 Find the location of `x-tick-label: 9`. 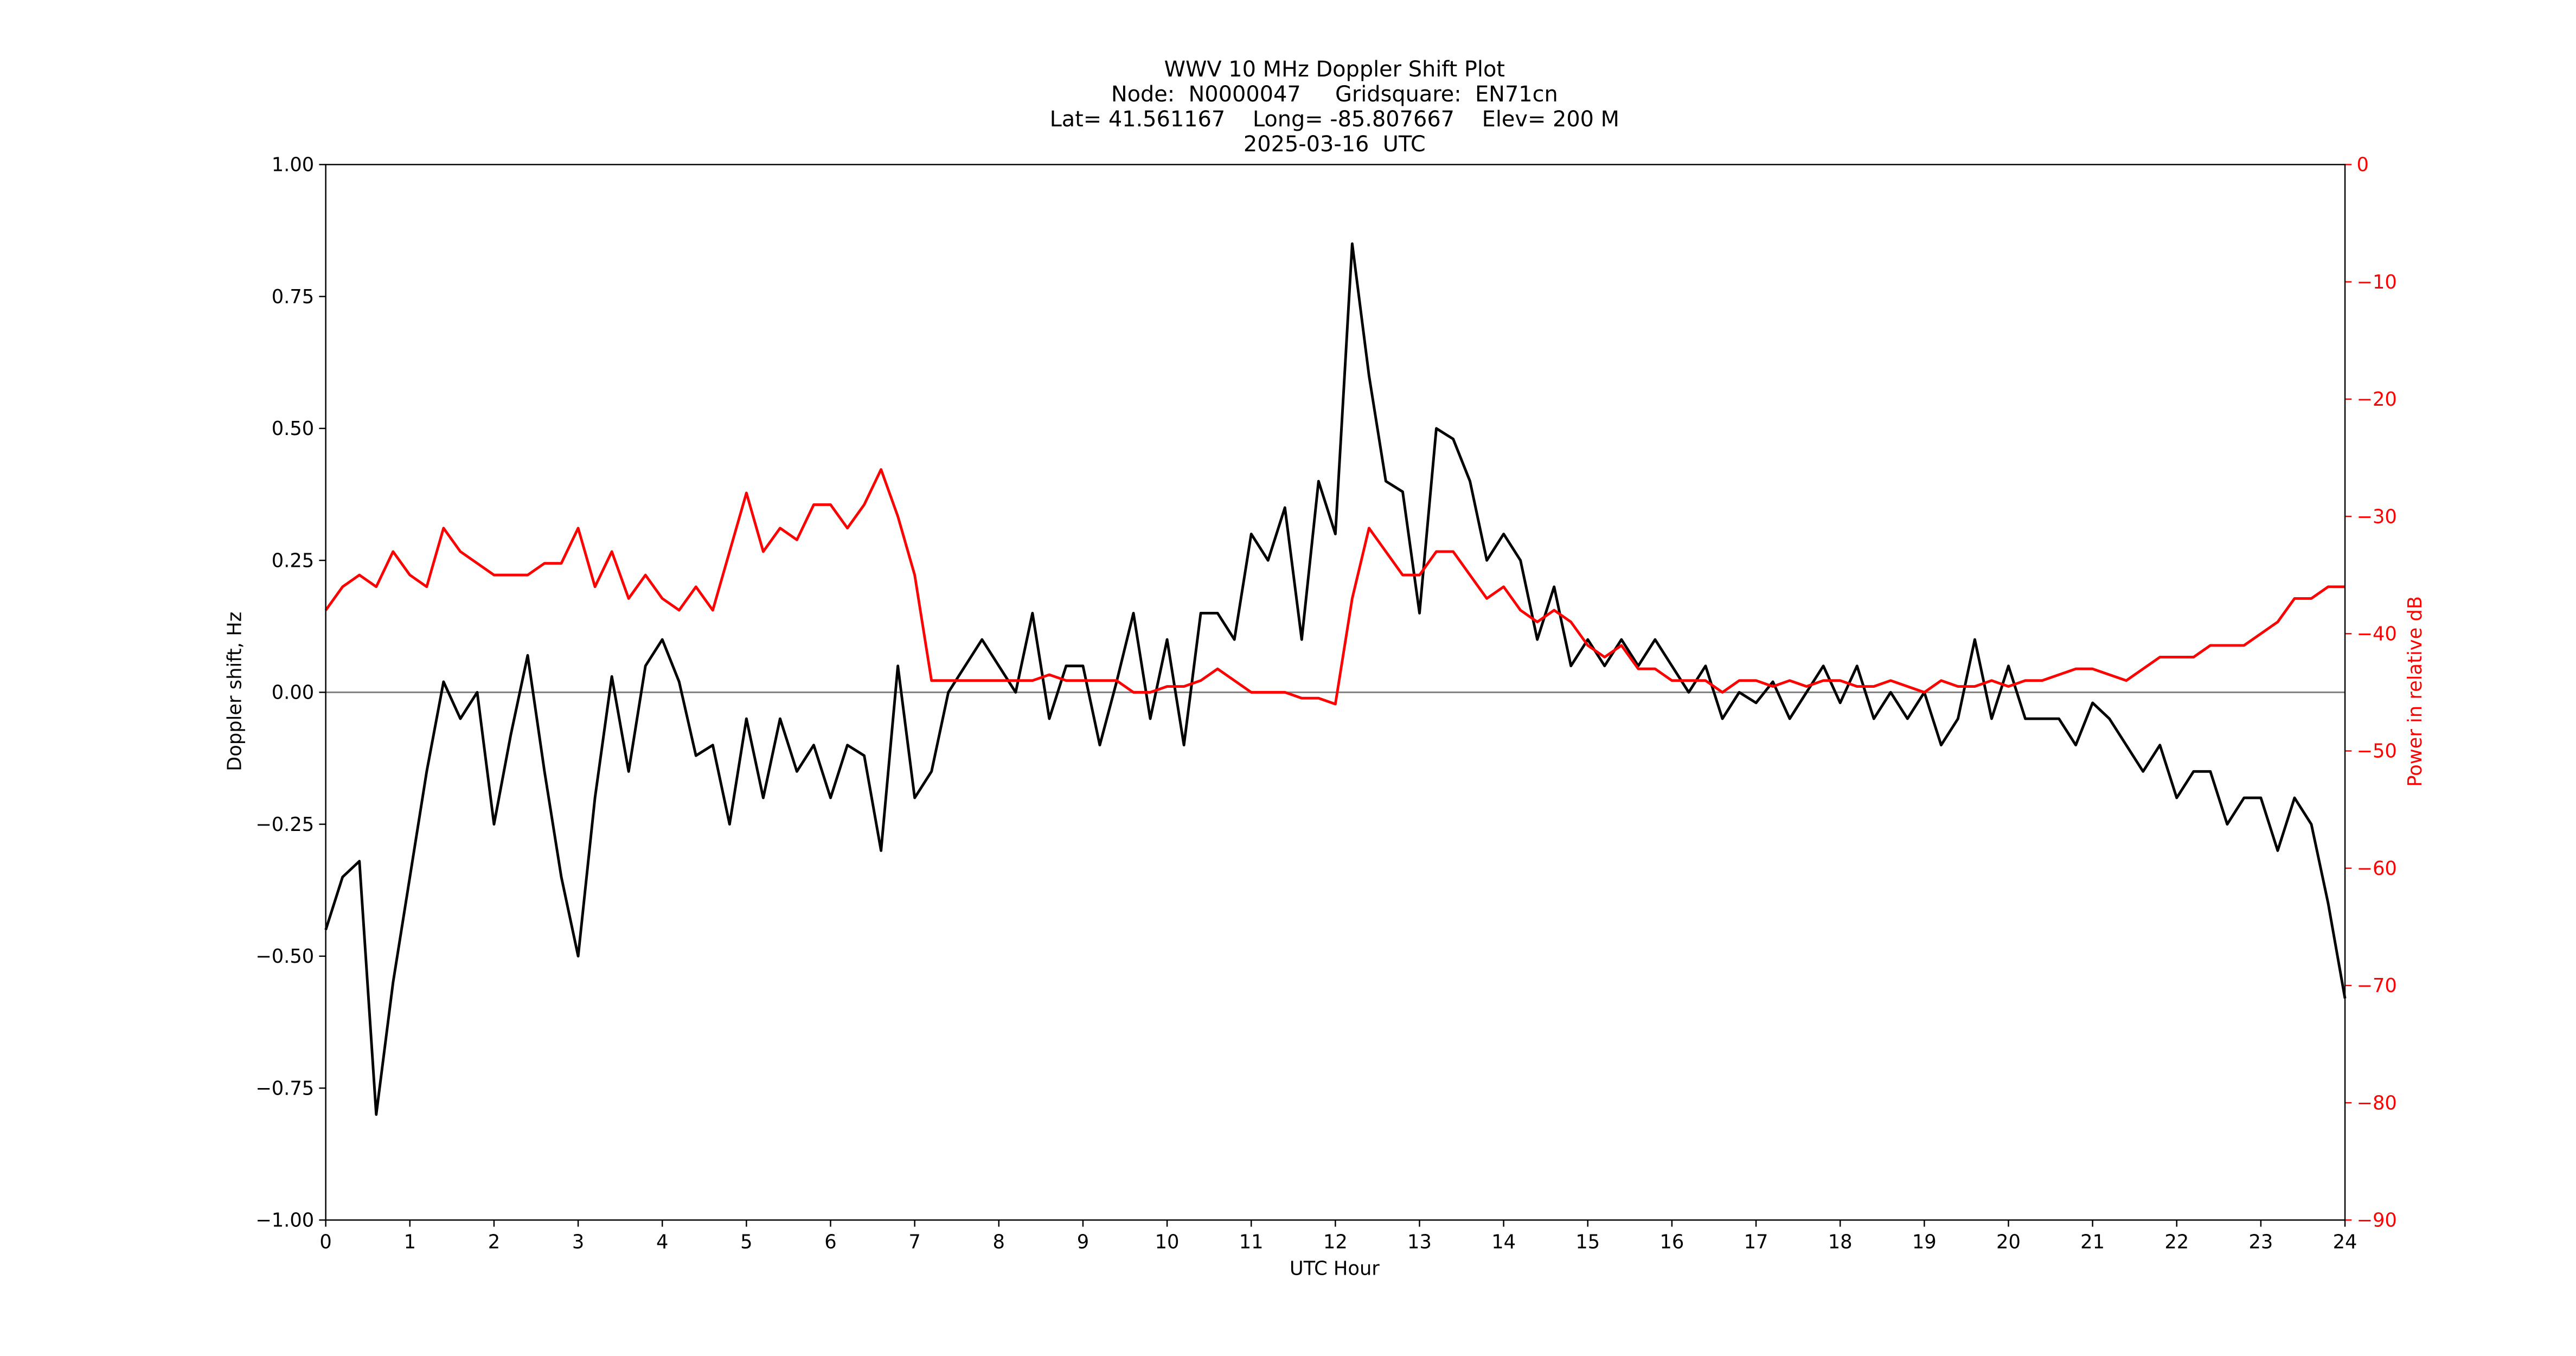

x-tick-label: 9 is located at coordinates (1083, 1242).